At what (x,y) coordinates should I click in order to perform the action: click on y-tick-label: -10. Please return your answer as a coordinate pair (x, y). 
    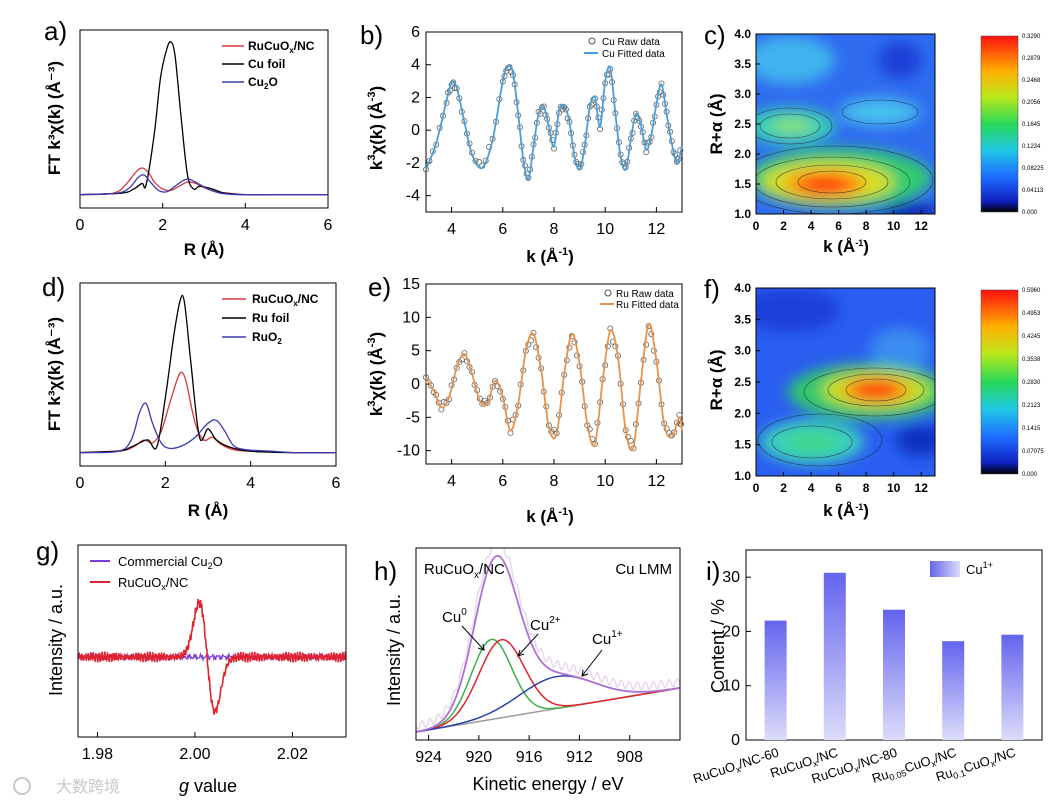
    Looking at the image, I should click on (408, 451).